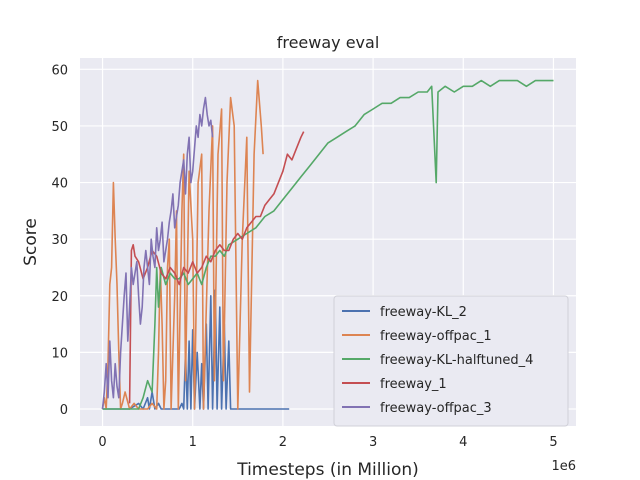 This screenshot has height=480, width=640. What do you see at coordinates (59, 297) in the screenshot?
I see `y-tick-label: 20` at bounding box center [59, 297].